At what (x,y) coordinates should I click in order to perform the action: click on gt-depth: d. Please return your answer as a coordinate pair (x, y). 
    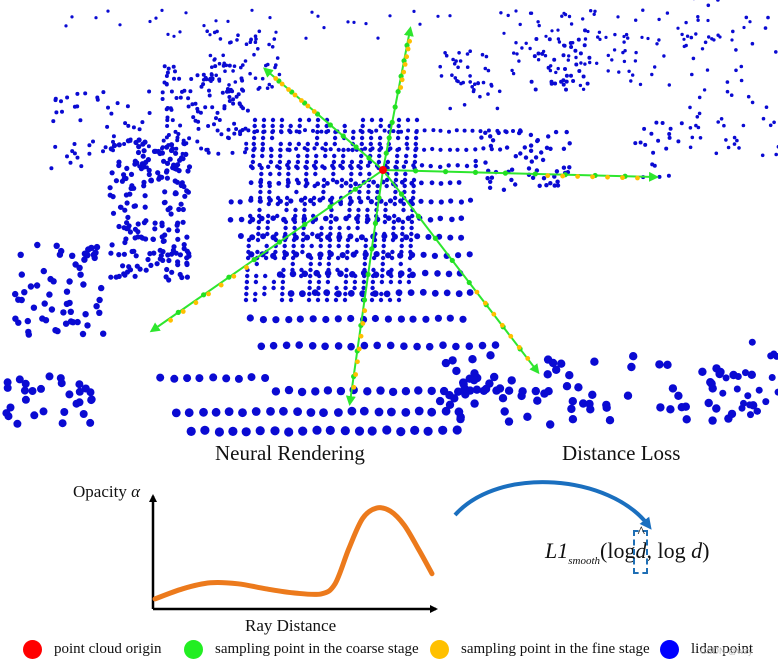
    Looking at the image, I should click on (697, 550).